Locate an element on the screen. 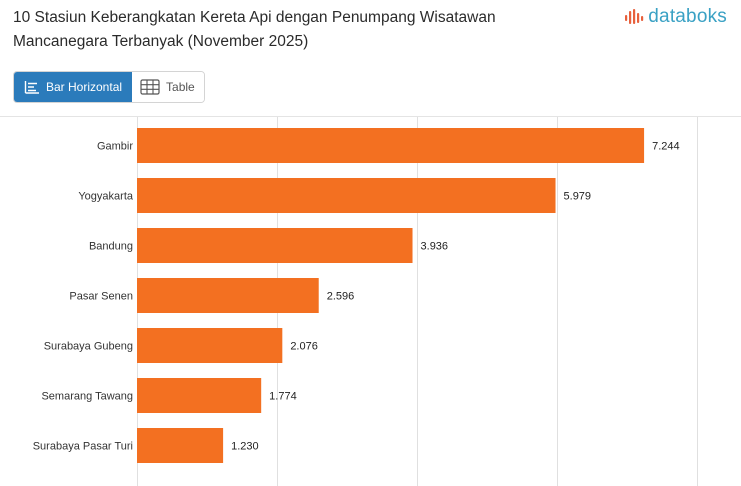 This screenshot has height=486, width=741. value-label: 1.774 is located at coordinates (283, 397).